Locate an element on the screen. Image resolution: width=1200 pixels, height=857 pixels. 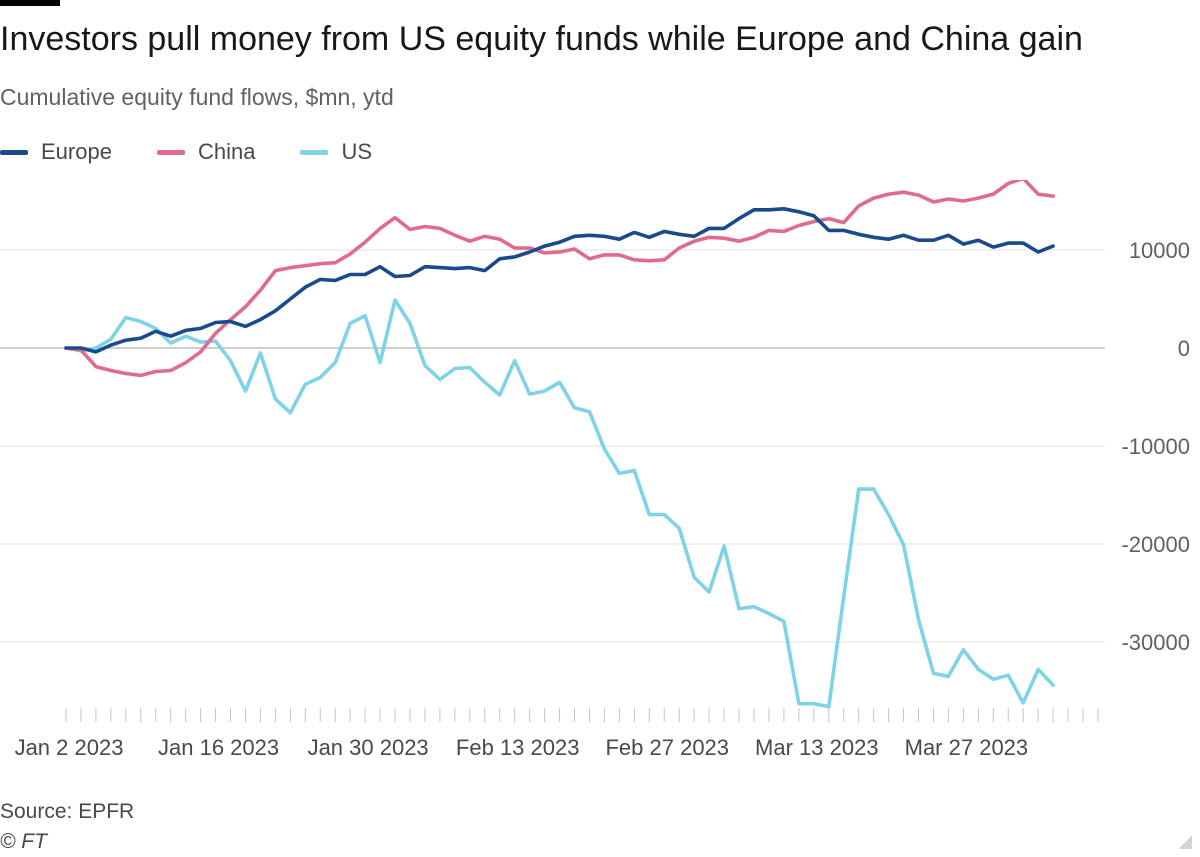
legend-item-europe: Europe is located at coordinates (56, 152).